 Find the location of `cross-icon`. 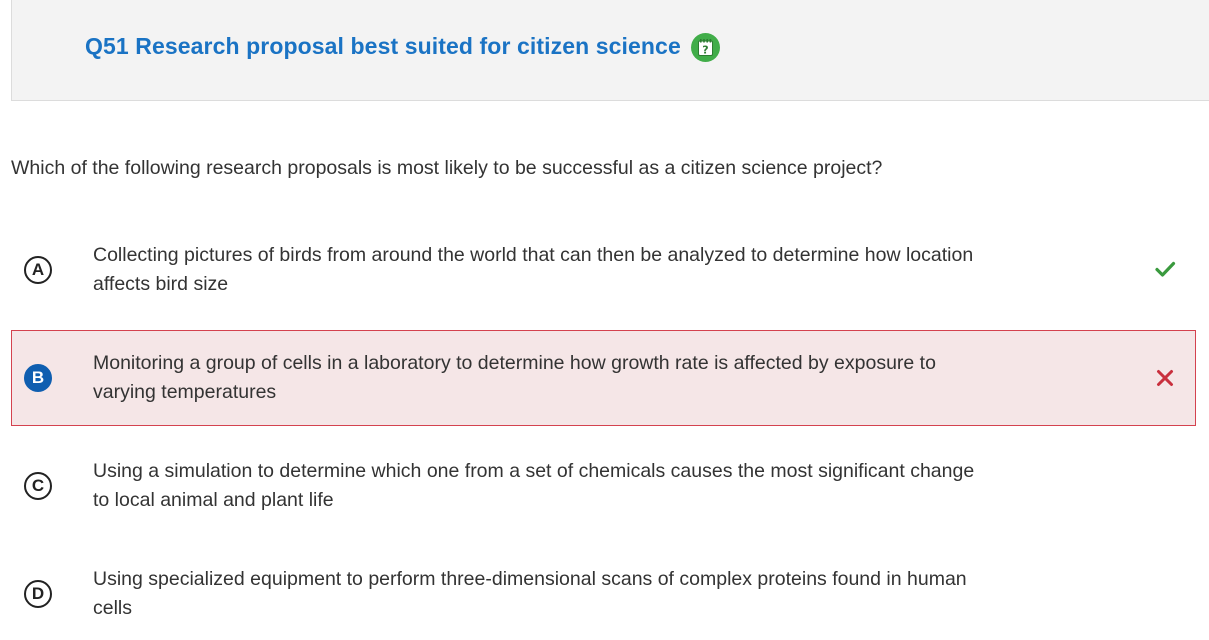

cross-icon is located at coordinates (1165, 378).